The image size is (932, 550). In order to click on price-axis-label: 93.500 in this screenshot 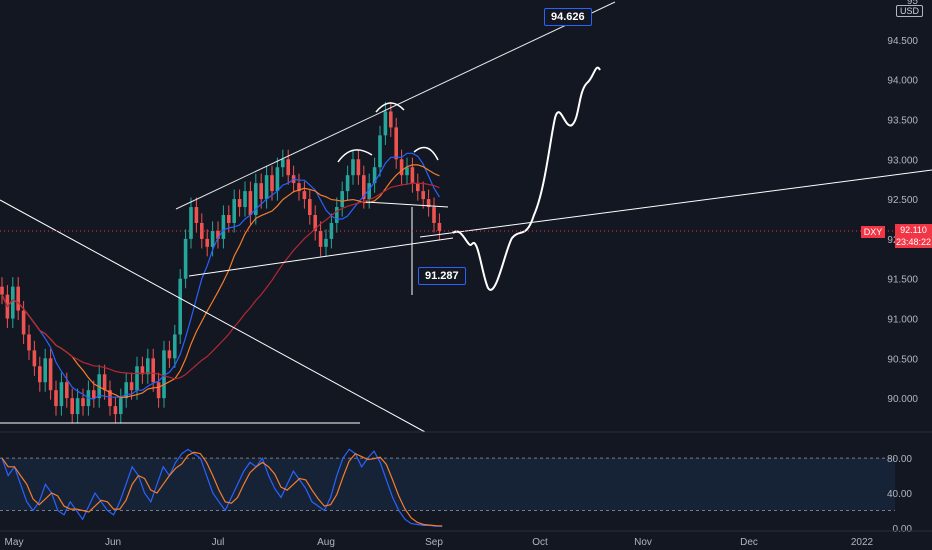, I will do `click(902, 120)`.